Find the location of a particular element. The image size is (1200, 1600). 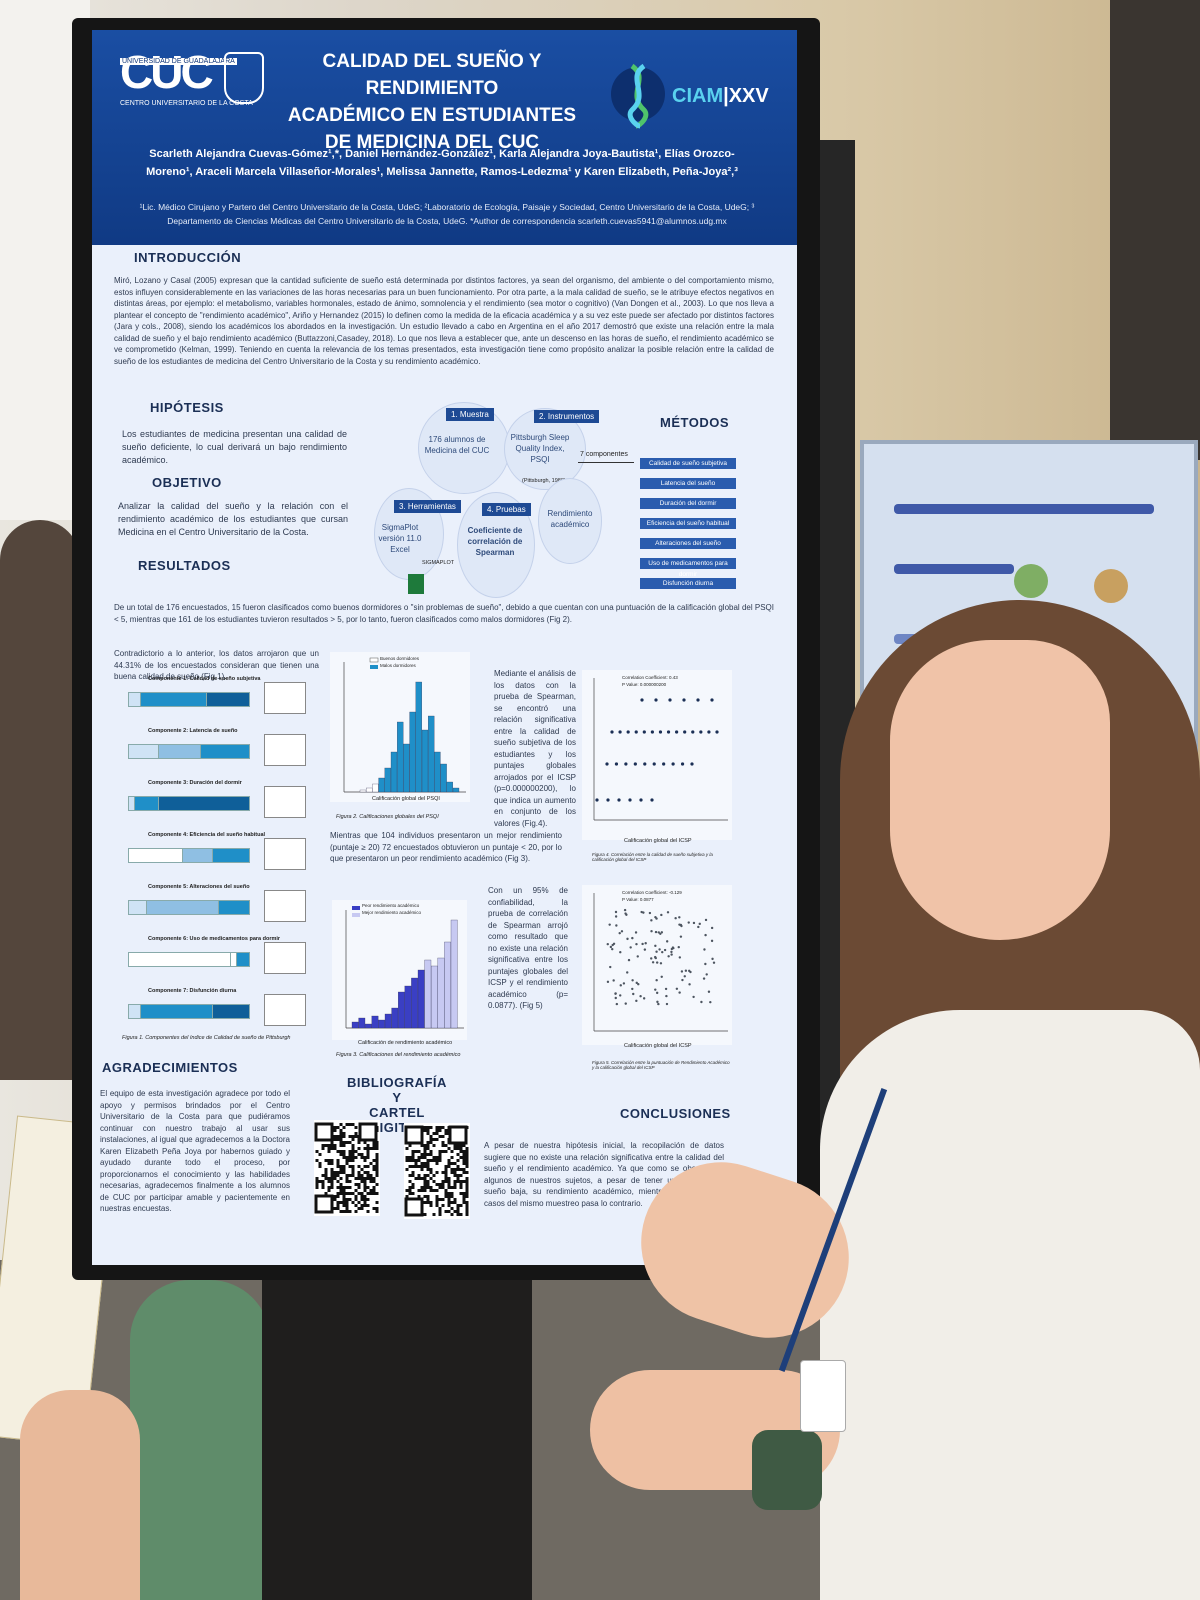

figure-5-scatter is located at coordinates (657, 965).